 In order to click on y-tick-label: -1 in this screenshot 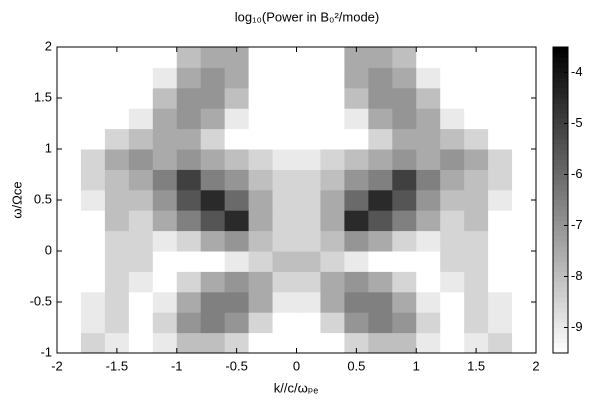, I will do `click(46, 351)`.